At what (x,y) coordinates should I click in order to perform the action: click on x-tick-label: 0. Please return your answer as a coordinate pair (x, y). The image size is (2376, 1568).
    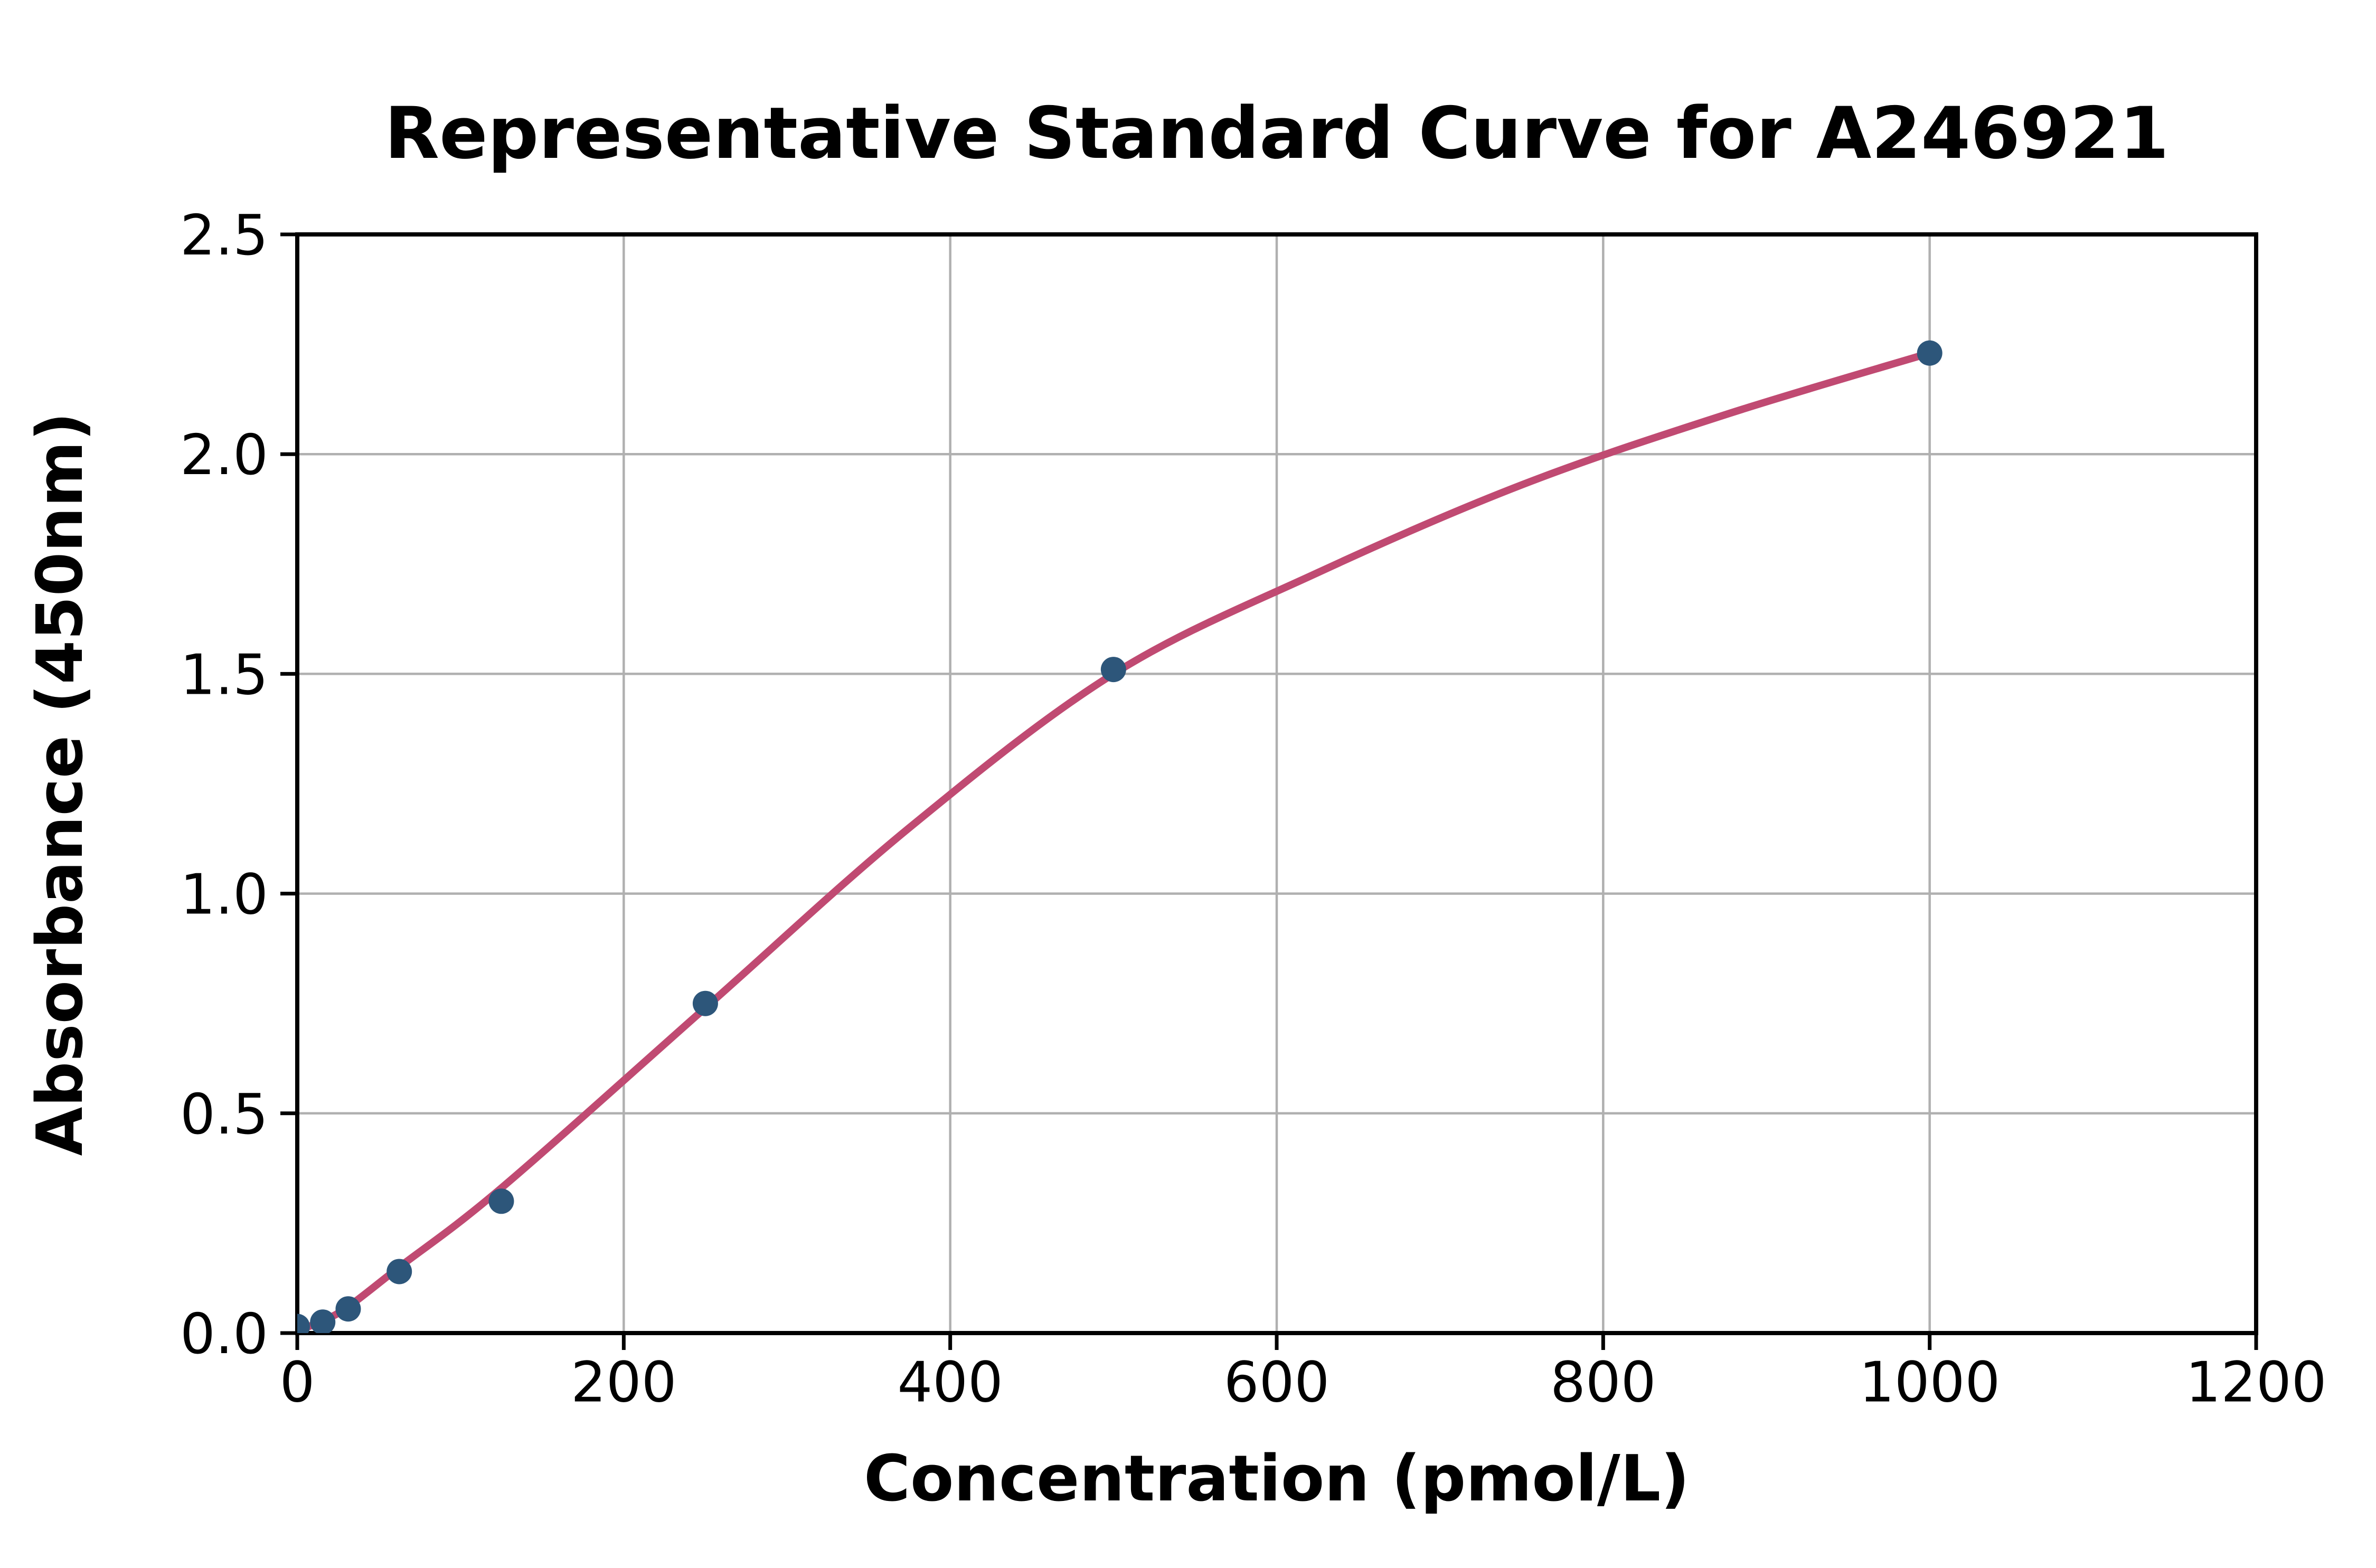
    Looking at the image, I should click on (298, 1383).